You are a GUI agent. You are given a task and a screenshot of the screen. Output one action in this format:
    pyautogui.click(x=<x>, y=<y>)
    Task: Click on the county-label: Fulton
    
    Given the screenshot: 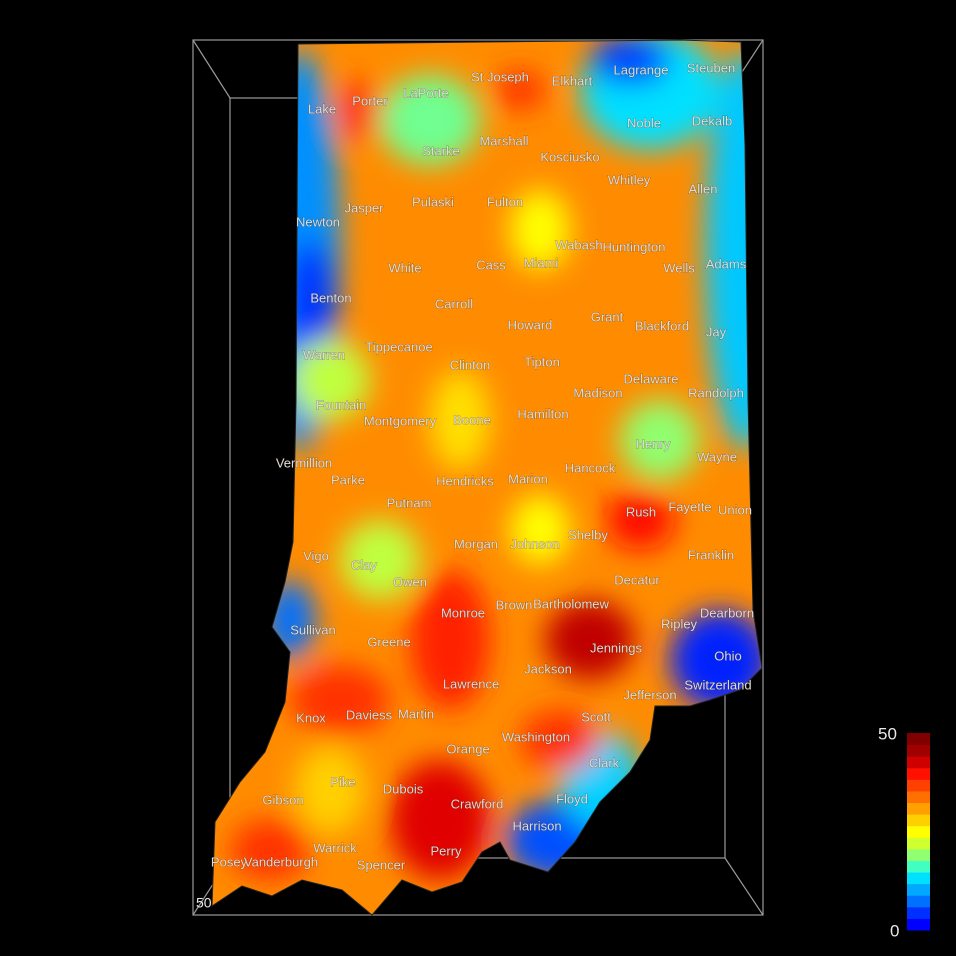 What is the action you would take?
    pyautogui.click(x=505, y=201)
    